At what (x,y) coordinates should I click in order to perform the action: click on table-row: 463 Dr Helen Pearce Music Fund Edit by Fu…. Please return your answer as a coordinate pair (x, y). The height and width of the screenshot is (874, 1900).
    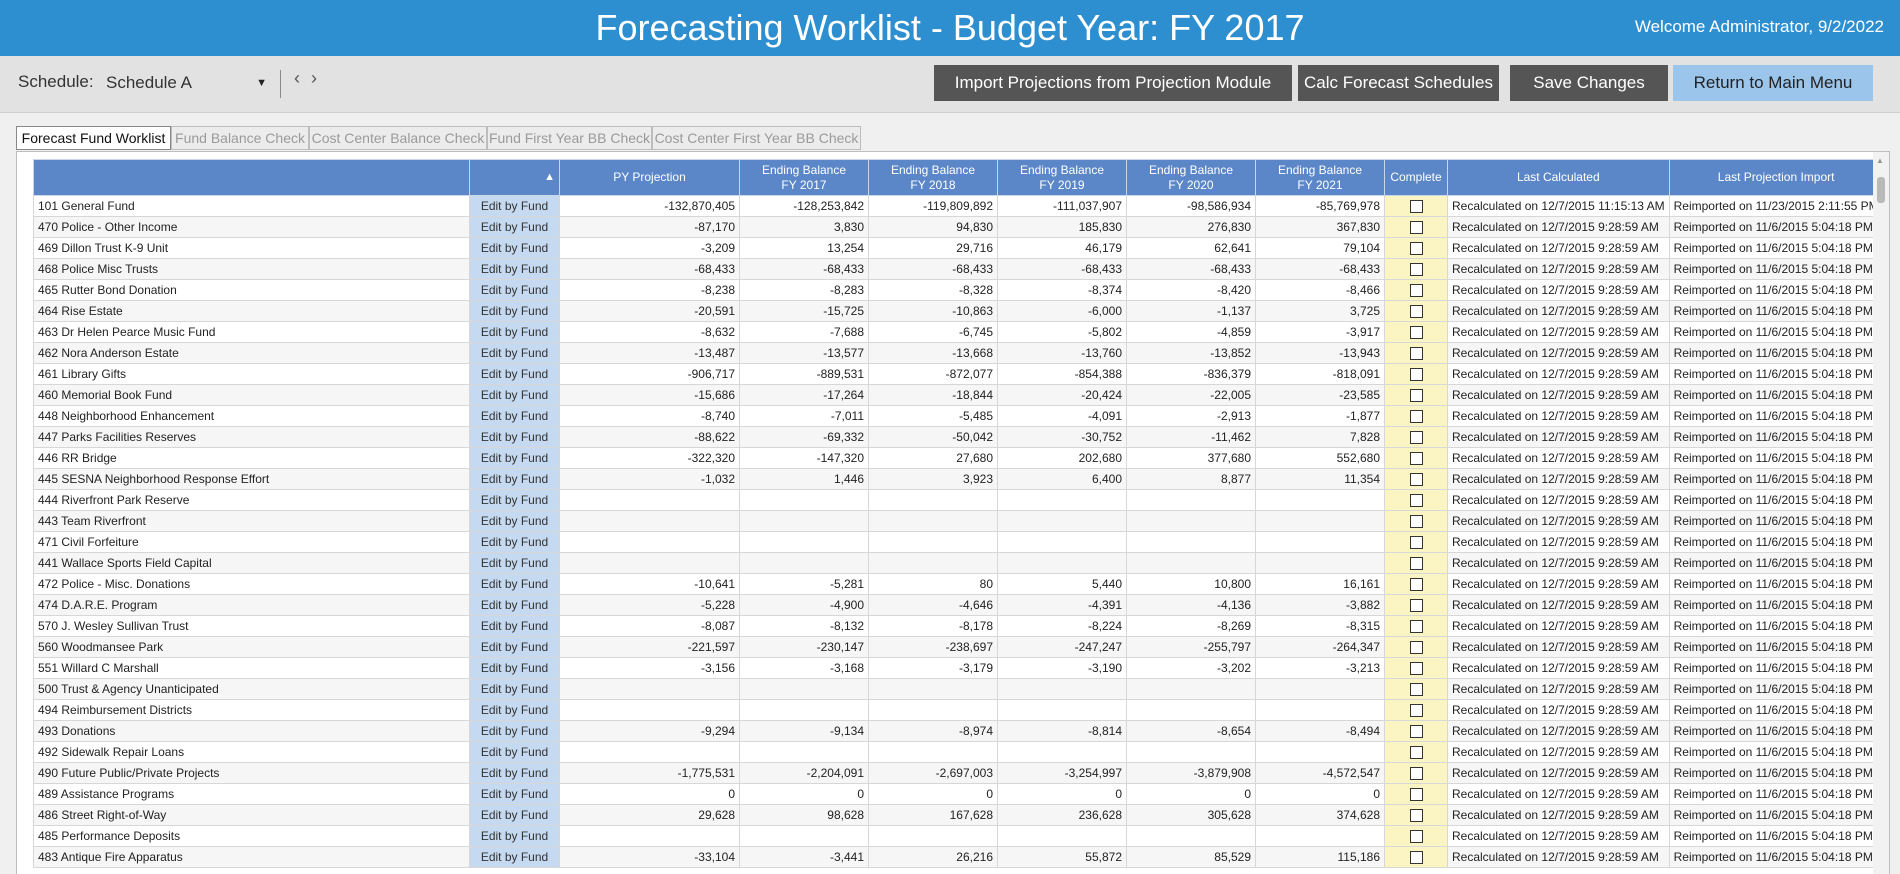
    Looking at the image, I should click on (958, 332).